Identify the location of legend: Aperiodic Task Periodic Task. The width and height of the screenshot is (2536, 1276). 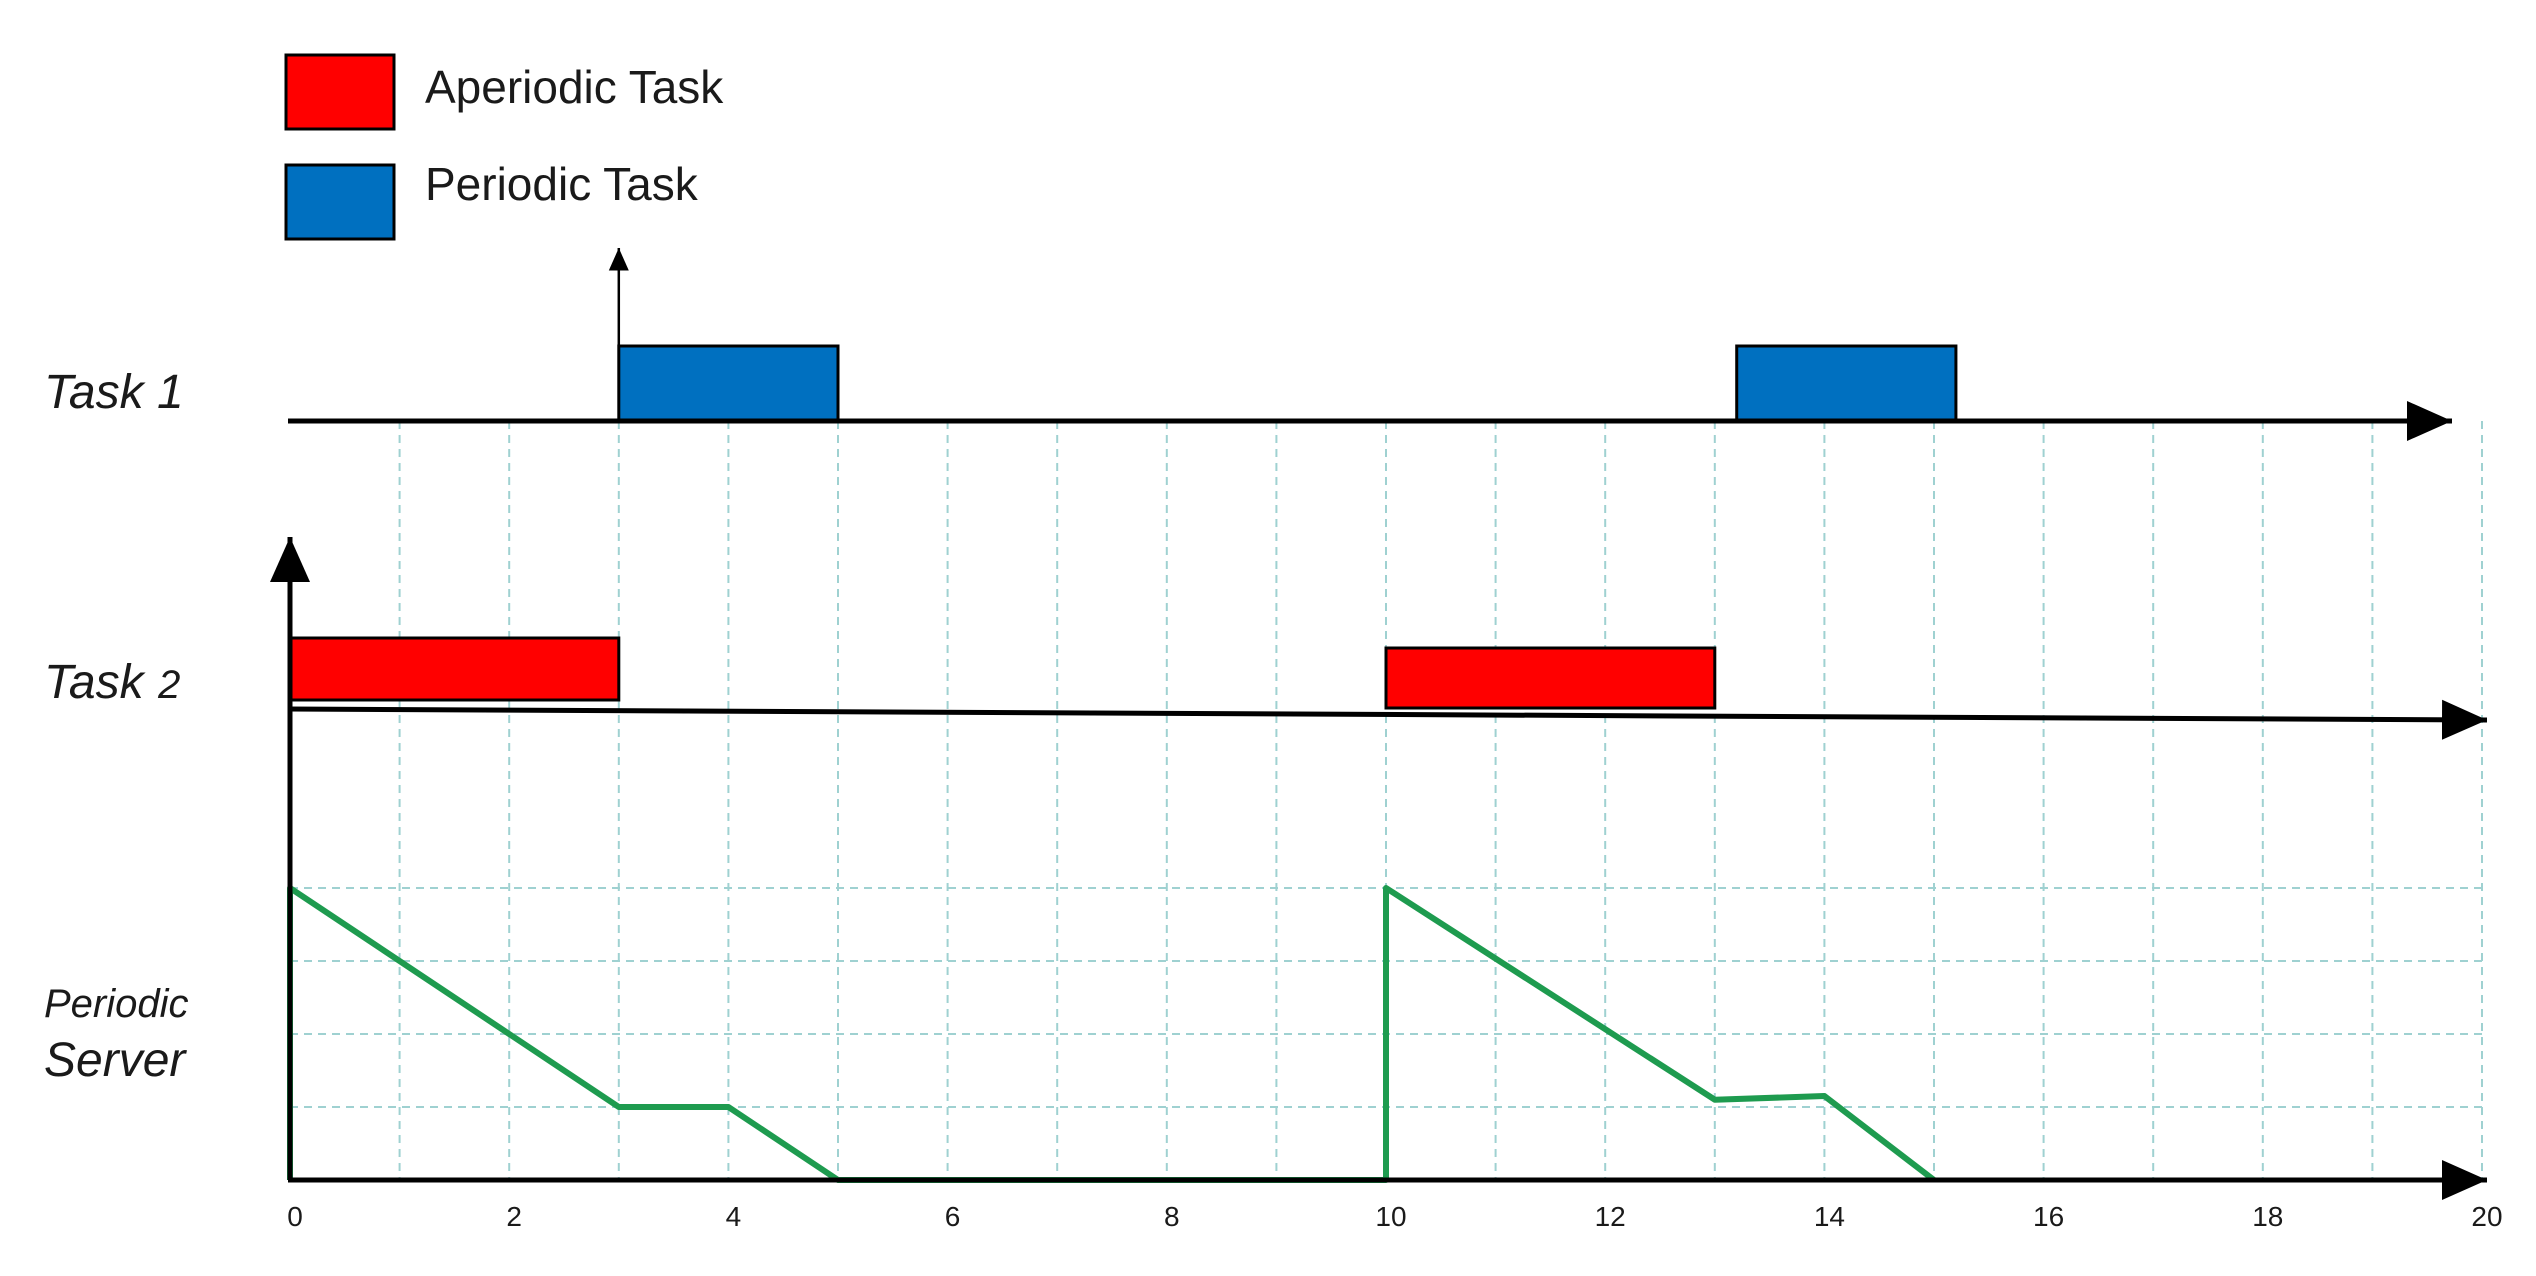
(505, 147).